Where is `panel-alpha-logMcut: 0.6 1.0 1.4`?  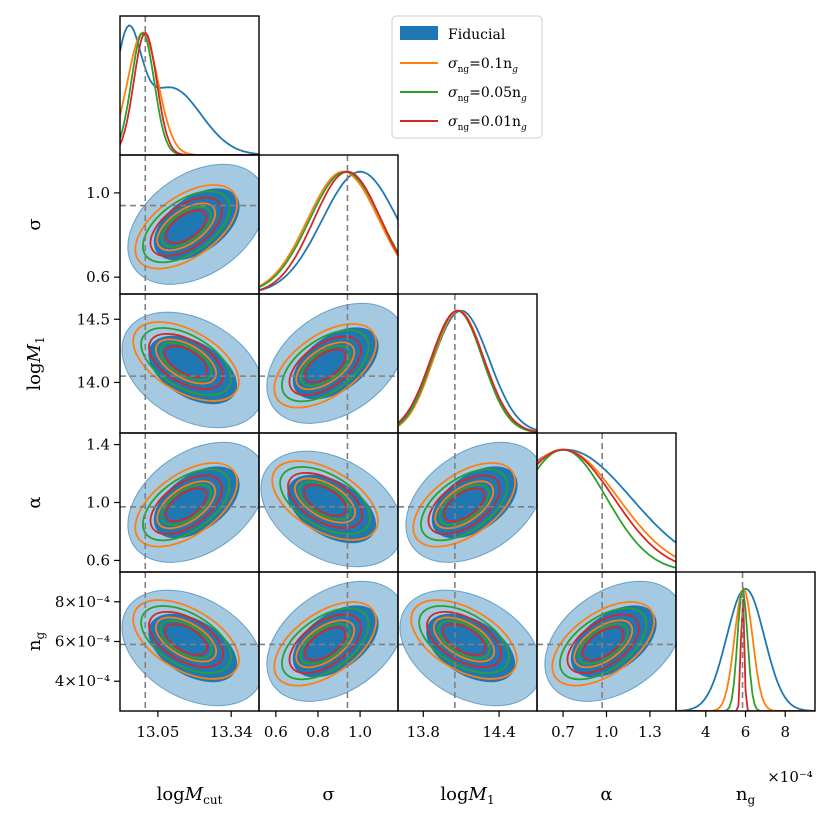 panel-alpha-logMcut: 0.6 1.0 1.4 is located at coordinates (173, 502).